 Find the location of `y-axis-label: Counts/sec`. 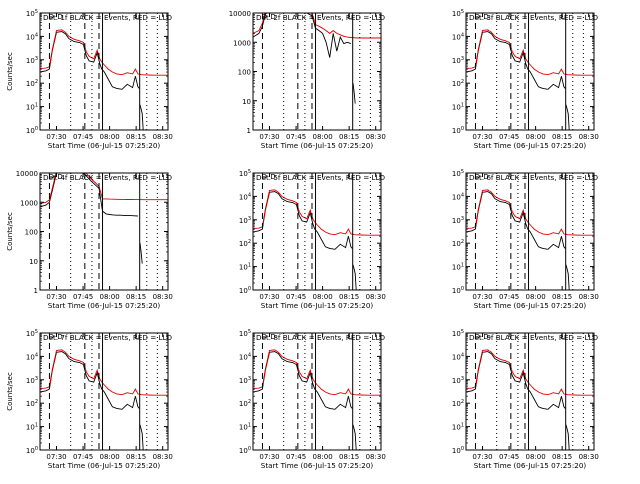

y-axis-label: Counts/sec is located at coordinates (10, 391).